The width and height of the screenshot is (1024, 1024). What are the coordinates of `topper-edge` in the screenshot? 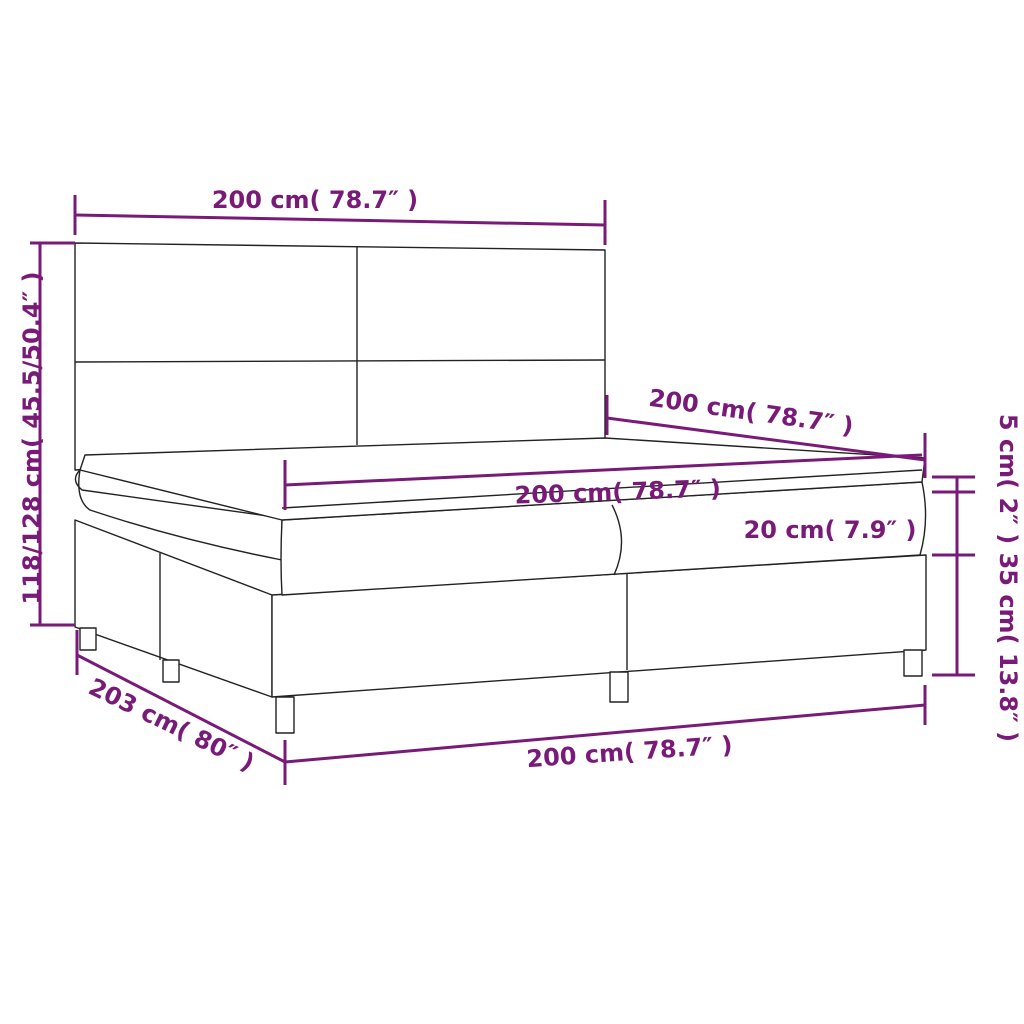 It's located at (602, 489).